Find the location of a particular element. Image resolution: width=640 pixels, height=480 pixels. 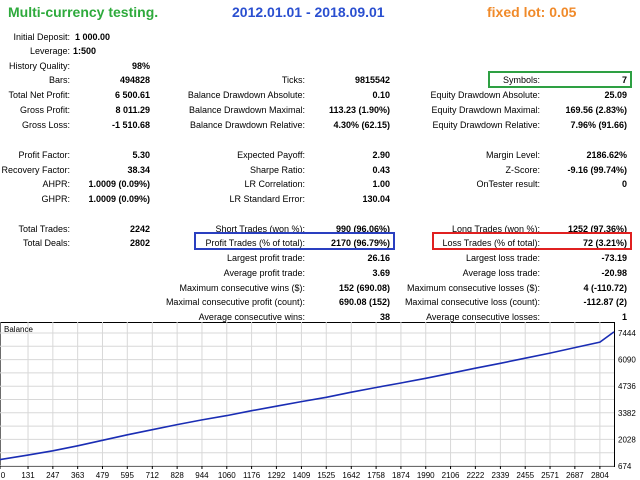

initial-deposit-value: 1 000.00 is located at coordinates (92, 37).